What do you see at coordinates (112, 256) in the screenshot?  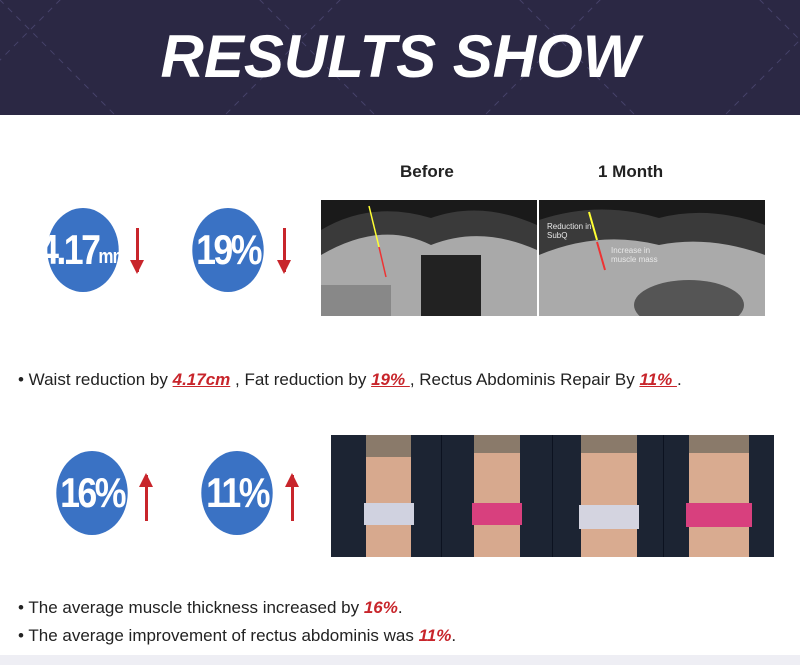 I see `stat-unit: mm` at bounding box center [112, 256].